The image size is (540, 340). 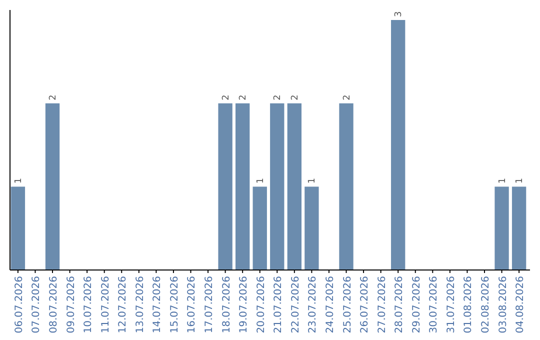 What do you see at coordinates (486, 305) in the screenshot?
I see `x-tick-label: 02.08.2026` at bounding box center [486, 305].